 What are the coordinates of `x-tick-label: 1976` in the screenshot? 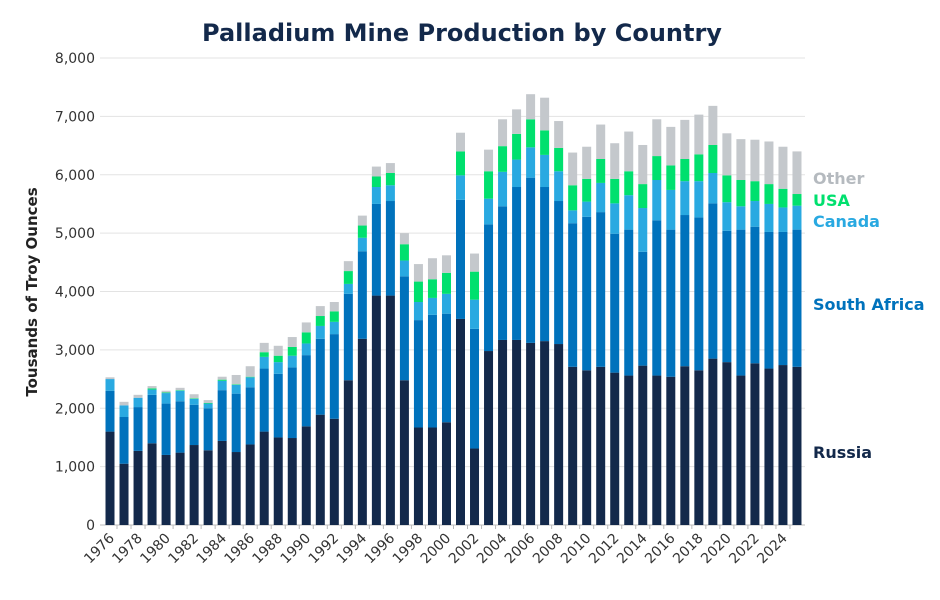 It's located at (99, 548).